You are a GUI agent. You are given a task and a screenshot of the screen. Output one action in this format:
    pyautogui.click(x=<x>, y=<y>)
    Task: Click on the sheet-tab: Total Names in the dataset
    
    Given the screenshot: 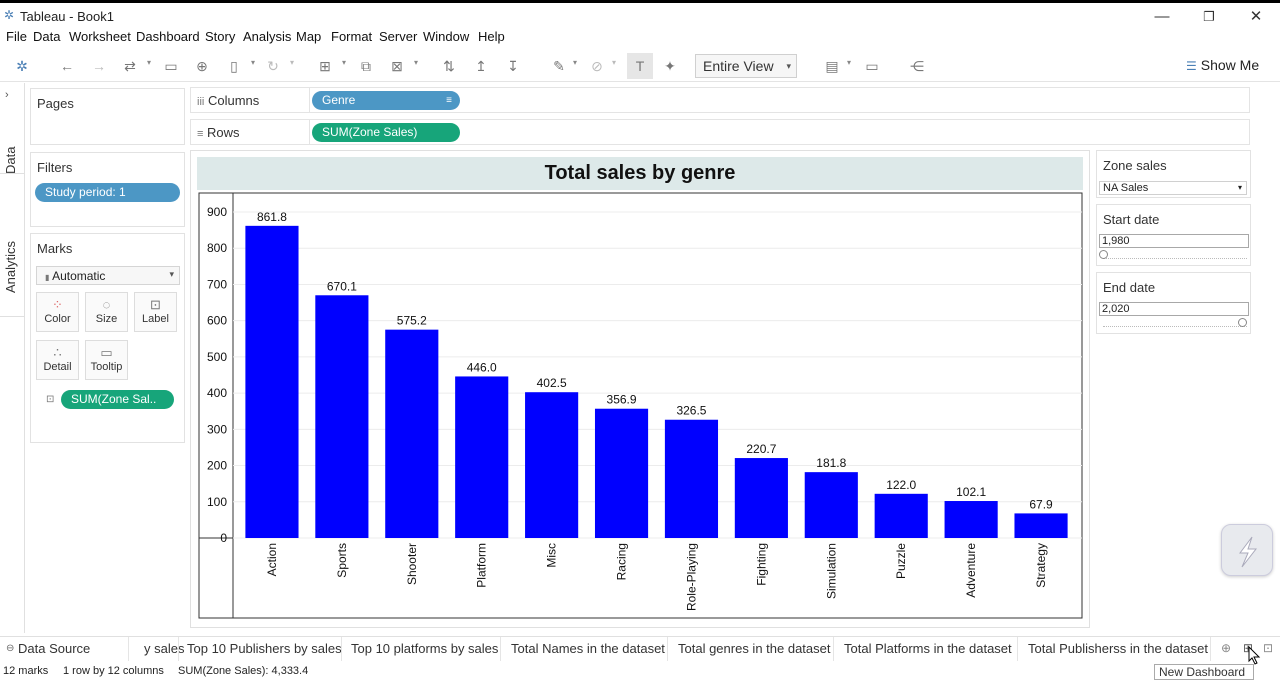 What is the action you would take?
    pyautogui.click(x=588, y=648)
    